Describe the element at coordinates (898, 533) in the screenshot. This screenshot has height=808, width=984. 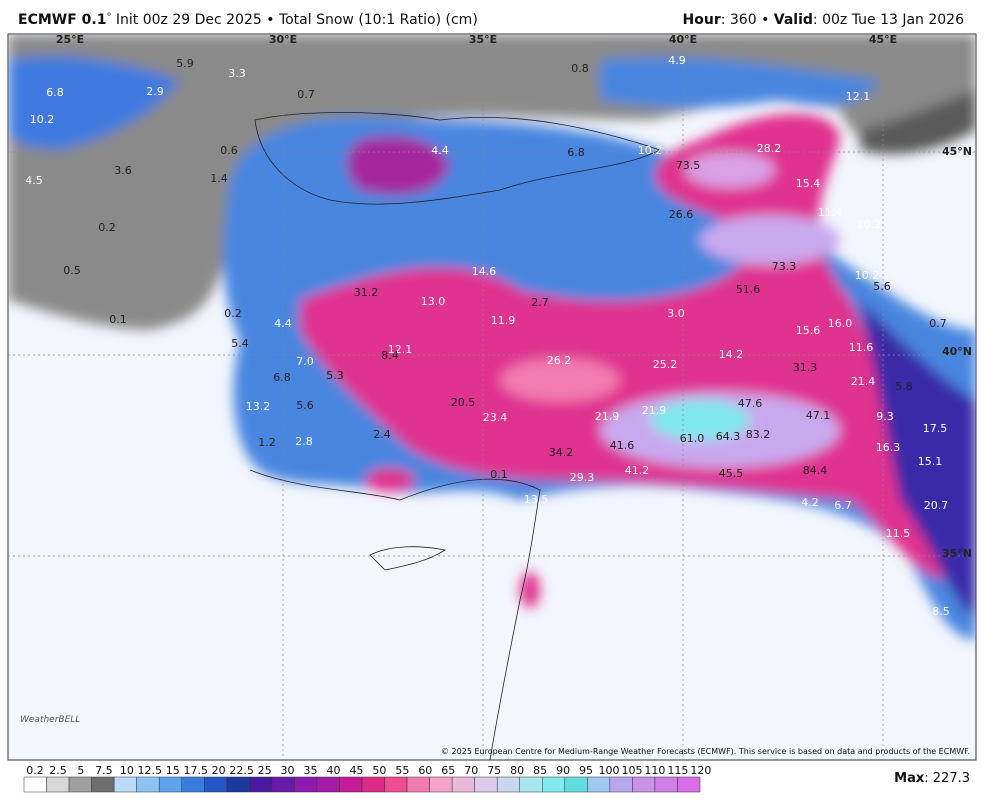
I see `snow-amount: 11.5` at that location.